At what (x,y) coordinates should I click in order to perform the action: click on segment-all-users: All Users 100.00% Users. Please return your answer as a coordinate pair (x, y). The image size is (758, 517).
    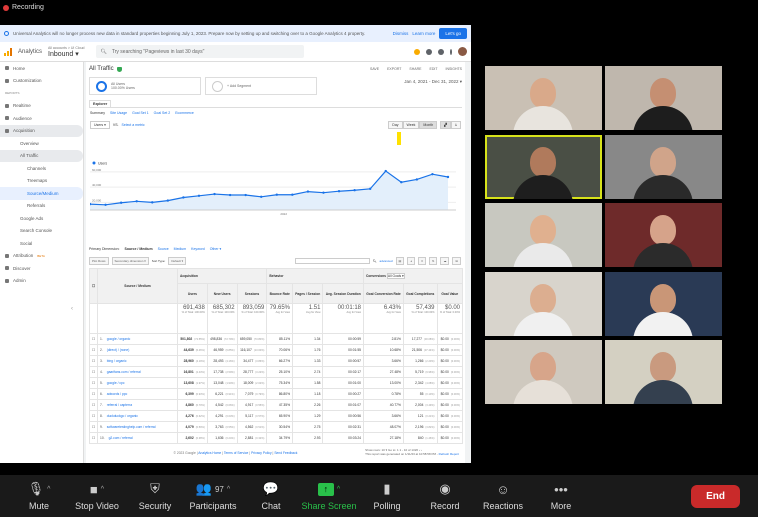
    Looking at the image, I should click on (145, 86).